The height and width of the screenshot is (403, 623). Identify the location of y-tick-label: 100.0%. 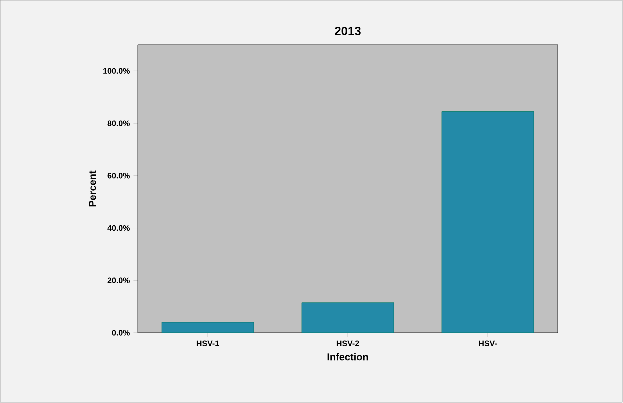
(117, 71).